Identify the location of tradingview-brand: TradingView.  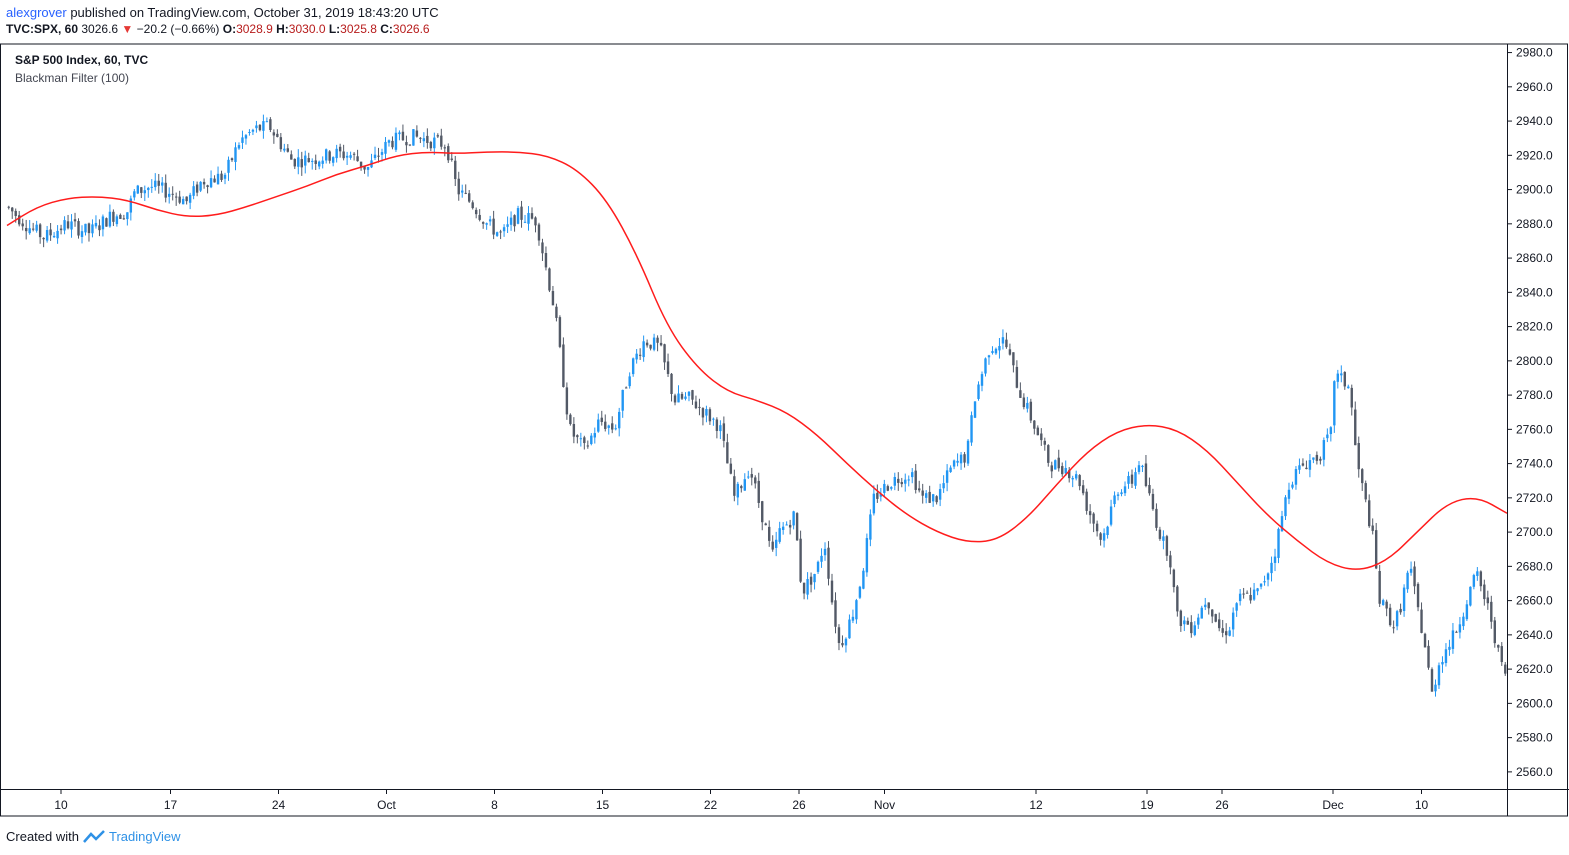
(144, 836).